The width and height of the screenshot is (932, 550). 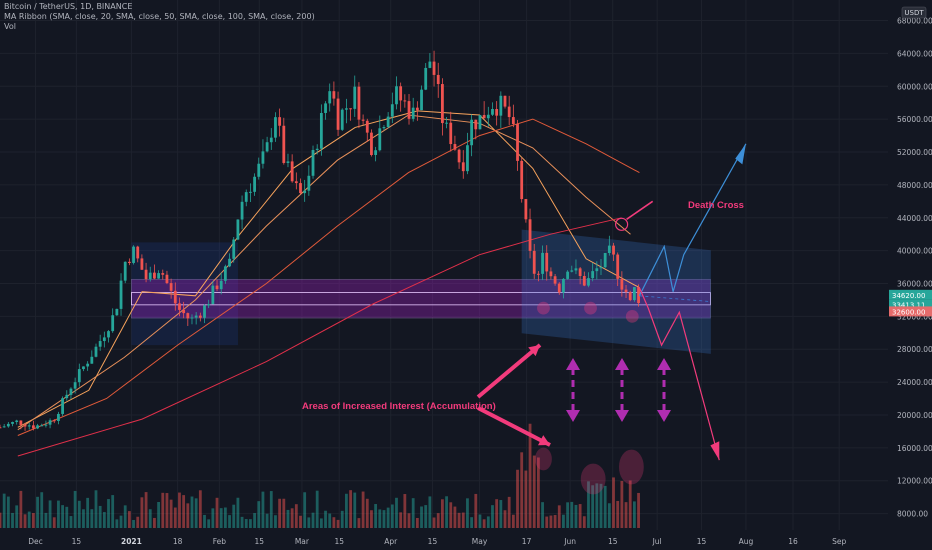 What do you see at coordinates (68, 6) in the screenshot?
I see `legend-symbol: Bitcoin / TetherUS, 1D, BINANCE` at bounding box center [68, 6].